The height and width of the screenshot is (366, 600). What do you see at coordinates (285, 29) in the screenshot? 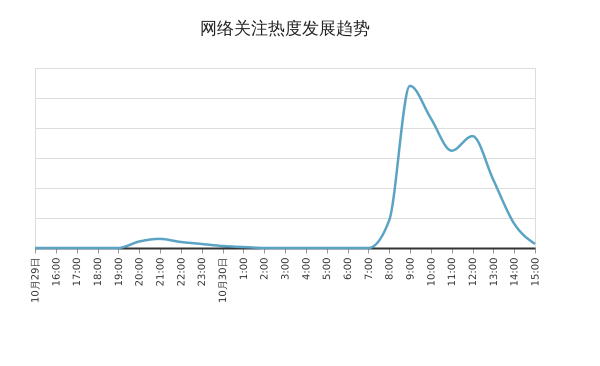
I see `chart-title: 网络关注热度发展趋势` at bounding box center [285, 29].